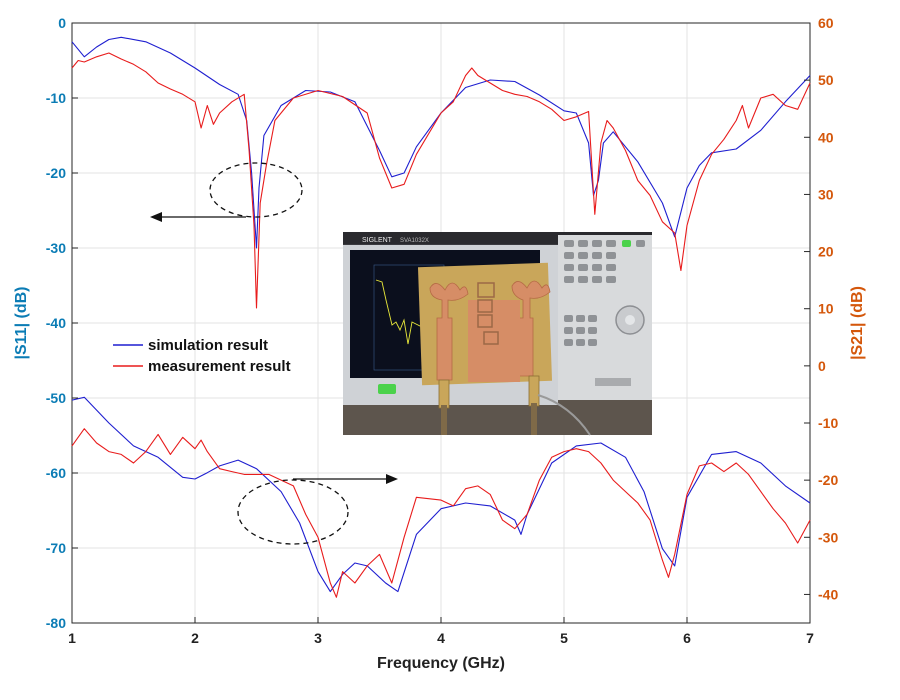 The image size is (900, 700). What do you see at coordinates (293, 512) in the screenshot?
I see `annotation-ellipse-s21` at bounding box center [293, 512].